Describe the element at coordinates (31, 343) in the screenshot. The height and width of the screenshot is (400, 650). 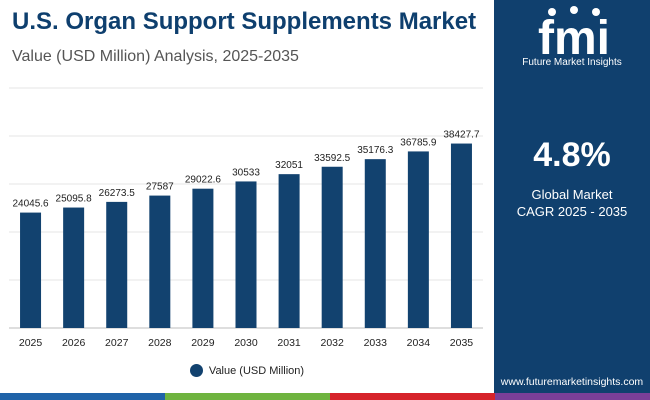
I see `x-tick-2025: 2025` at that location.